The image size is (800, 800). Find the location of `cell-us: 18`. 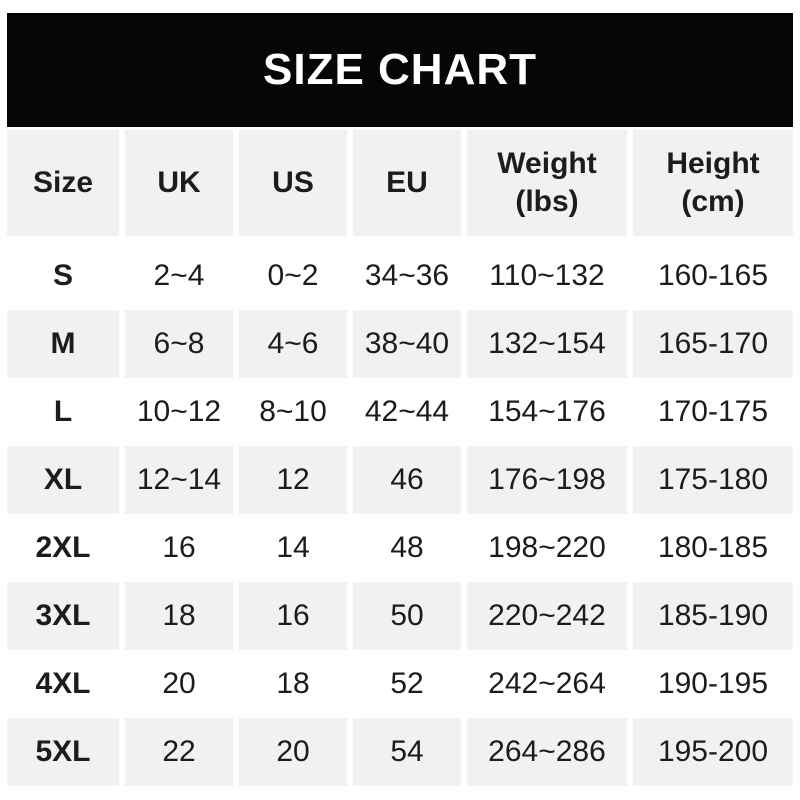

cell-us: 18 is located at coordinates (293, 684).